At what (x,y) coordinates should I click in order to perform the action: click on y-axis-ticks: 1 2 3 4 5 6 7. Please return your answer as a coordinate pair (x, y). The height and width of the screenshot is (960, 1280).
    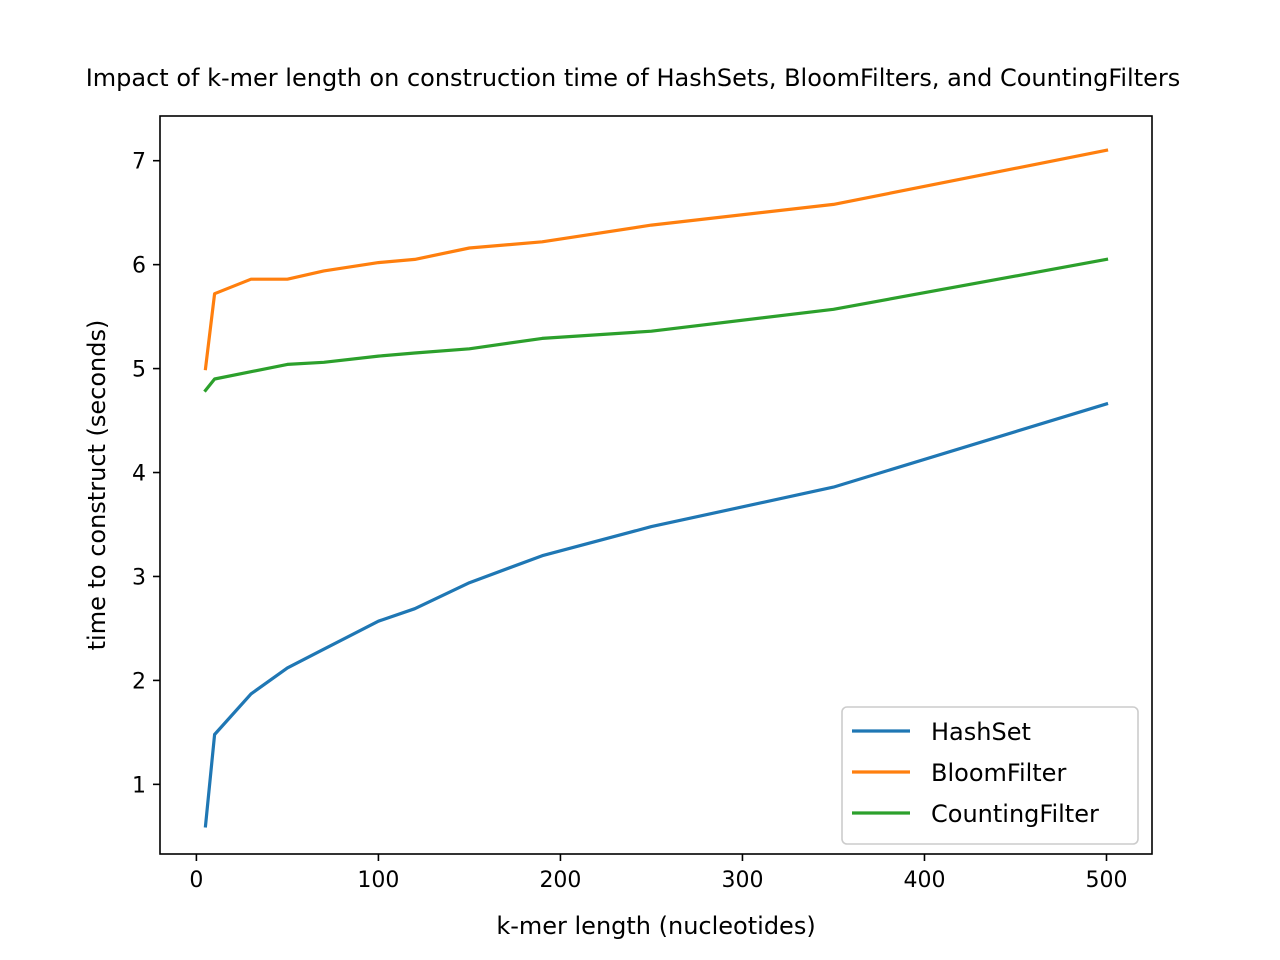
    Looking at the image, I should click on (146, 474).